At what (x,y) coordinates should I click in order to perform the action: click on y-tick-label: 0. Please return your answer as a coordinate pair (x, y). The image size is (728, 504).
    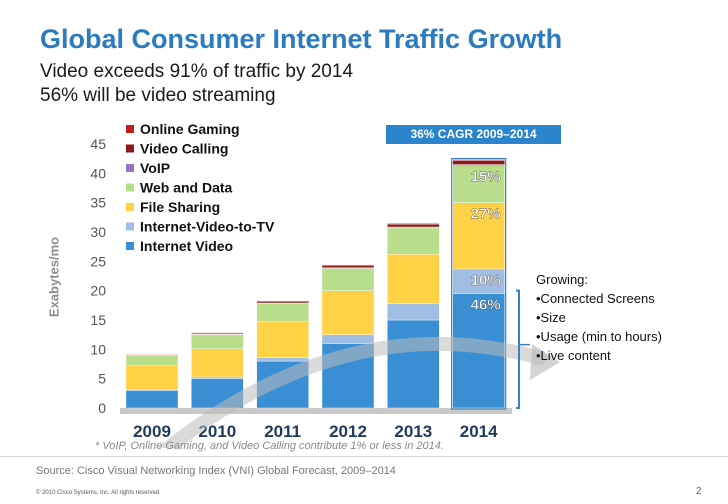
    Looking at the image, I should click on (102, 408).